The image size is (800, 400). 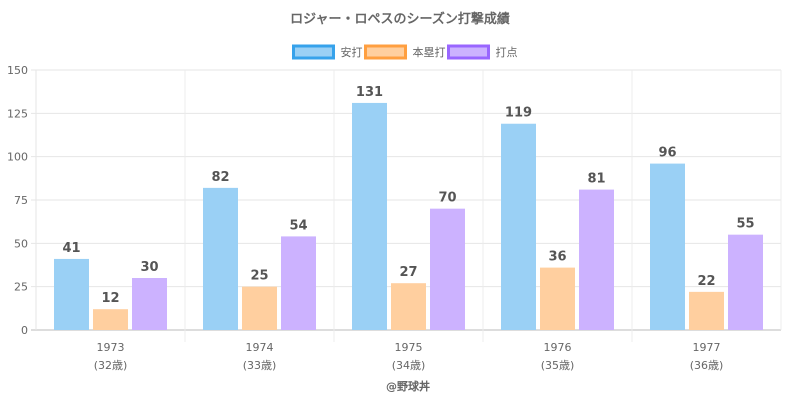 I want to click on legend-label-1: 本塁打, so click(x=429, y=52).